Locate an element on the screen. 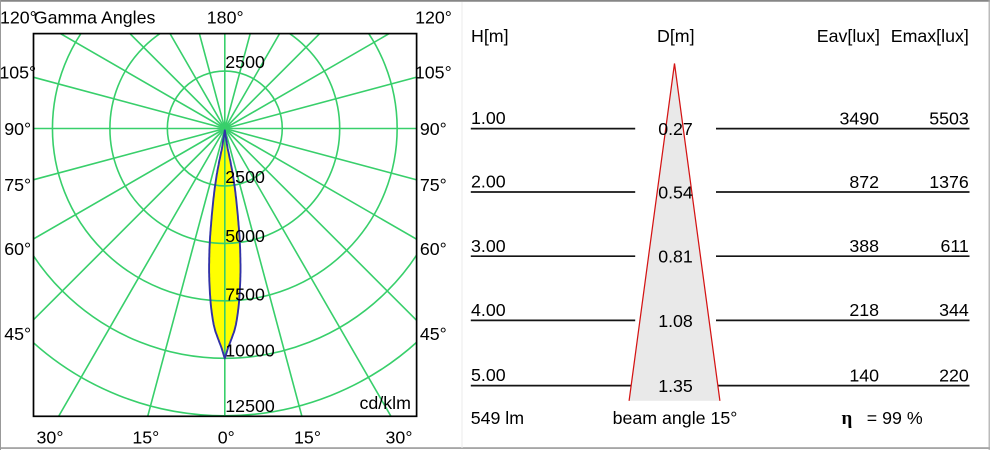 The width and height of the screenshot is (990, 450). svg-text: D[m] is located at coordinates (676, 36).